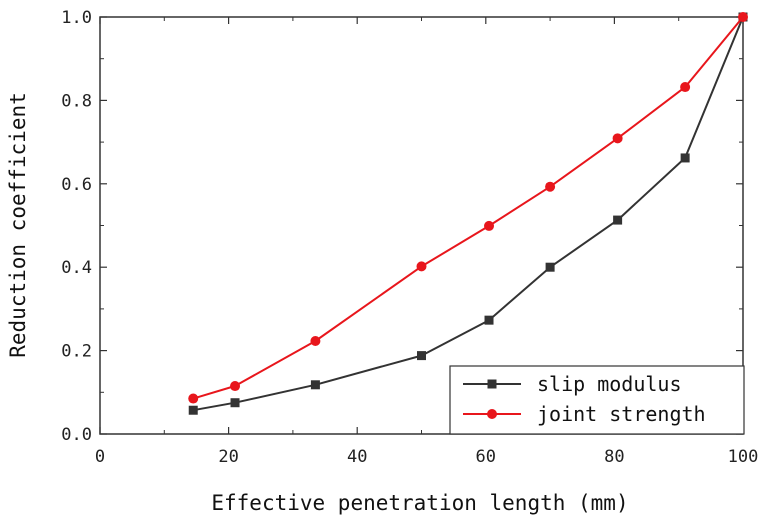 The width and height of the screenshot is (768, 525). I want to click on legend-marker-slip-modulus, so click(492, 384).